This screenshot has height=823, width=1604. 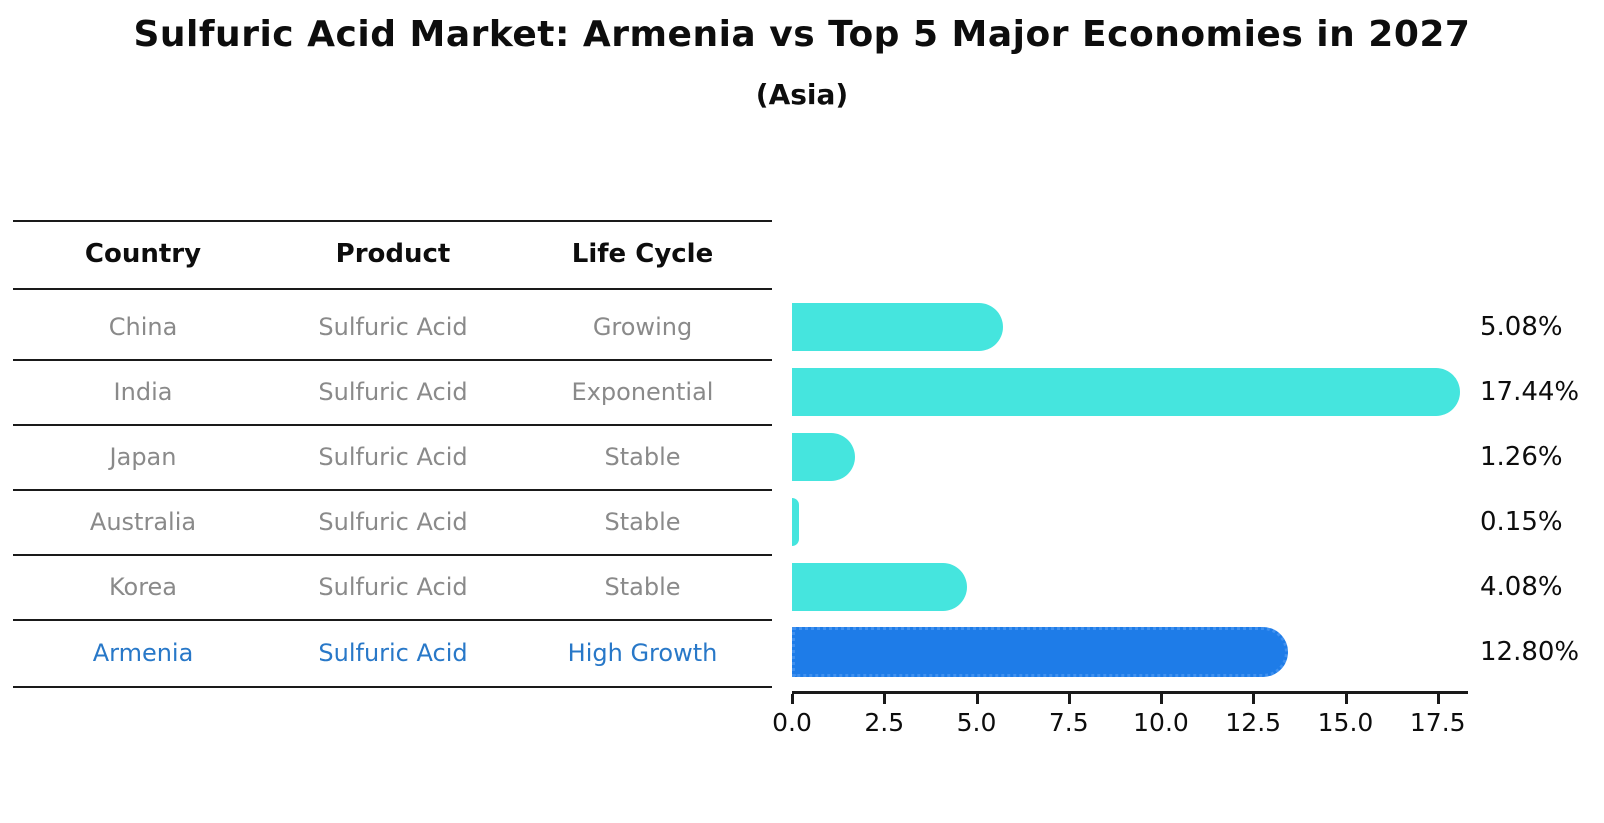 What do you see at coordinates (143, 522) in the screenshot?
I see `cell-country: Australia` at bounding box center [143, 522].